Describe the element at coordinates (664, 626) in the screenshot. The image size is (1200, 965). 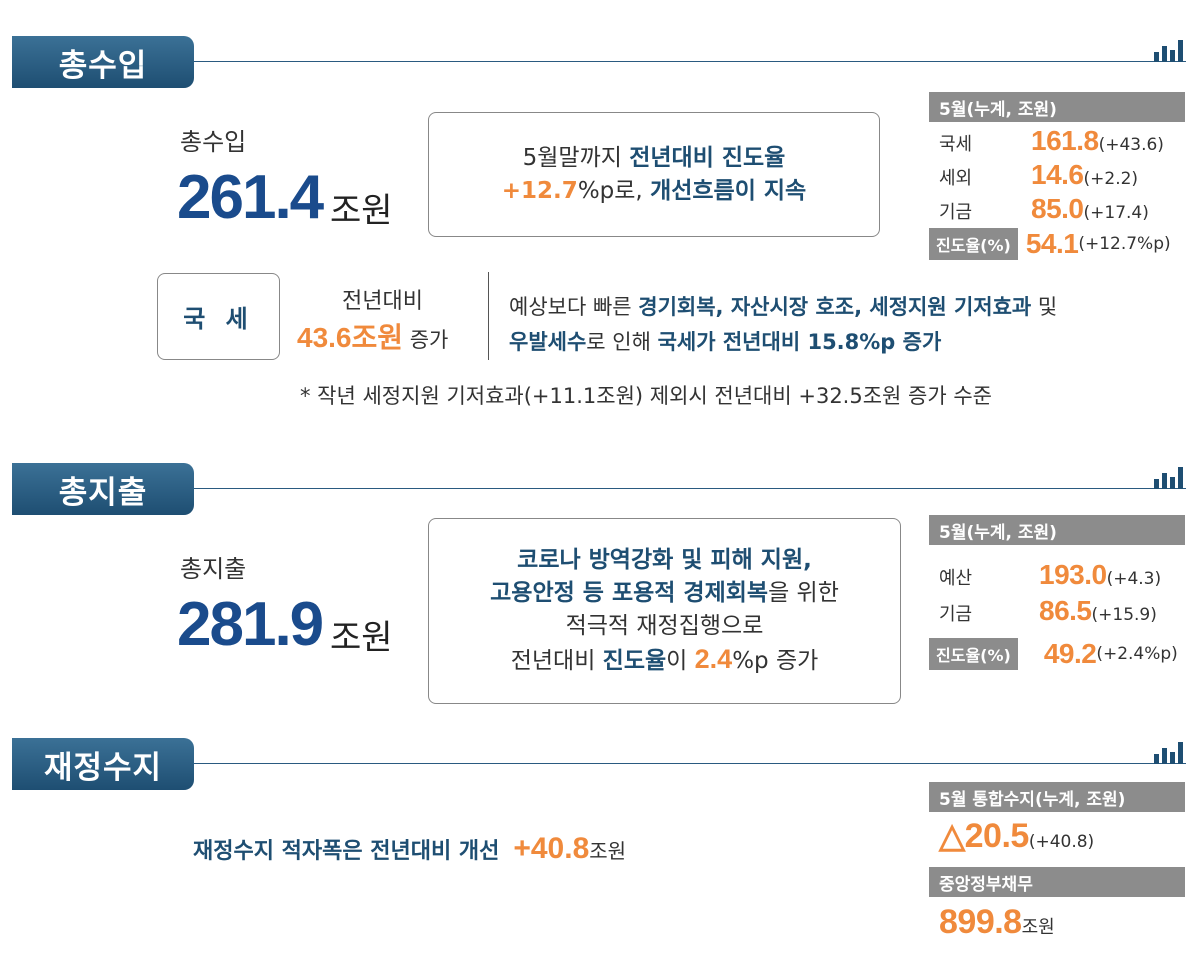
I see `expenditure-message-line3: 적극적 재정집행으로` at that location.